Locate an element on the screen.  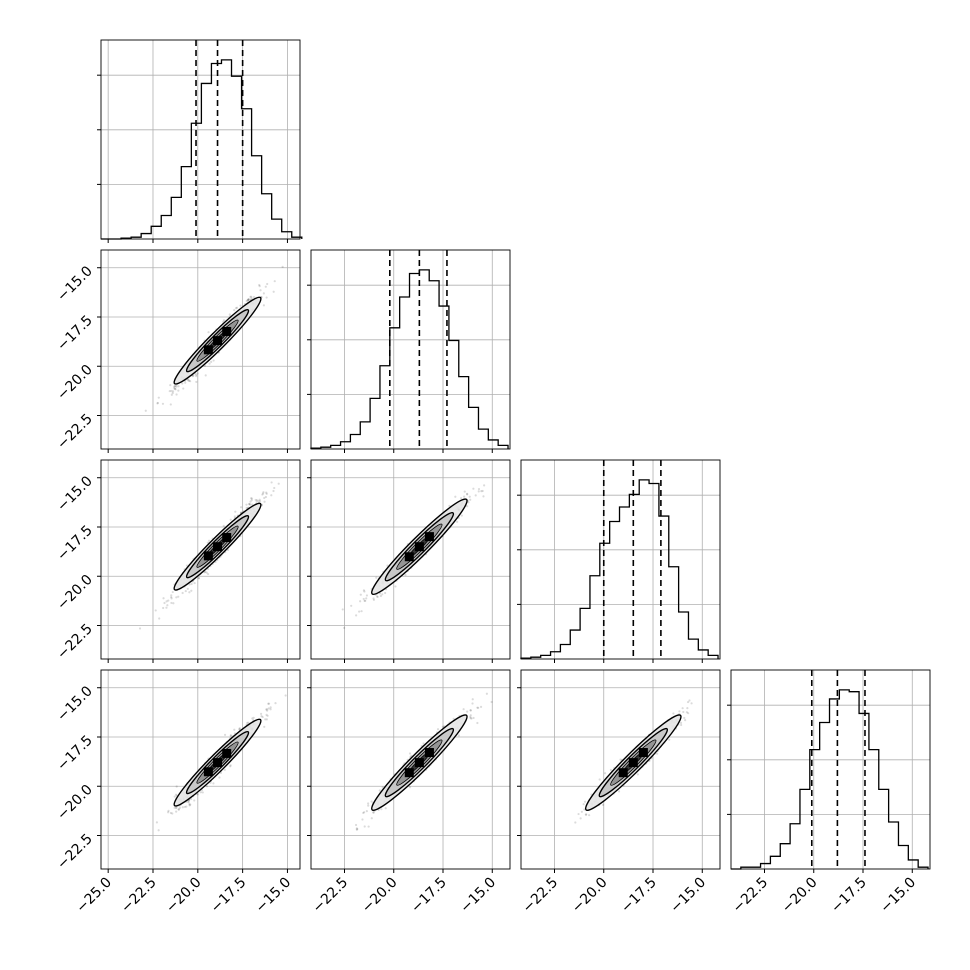
y-tick-label: −17.5 is located at coordinates (75, 544).